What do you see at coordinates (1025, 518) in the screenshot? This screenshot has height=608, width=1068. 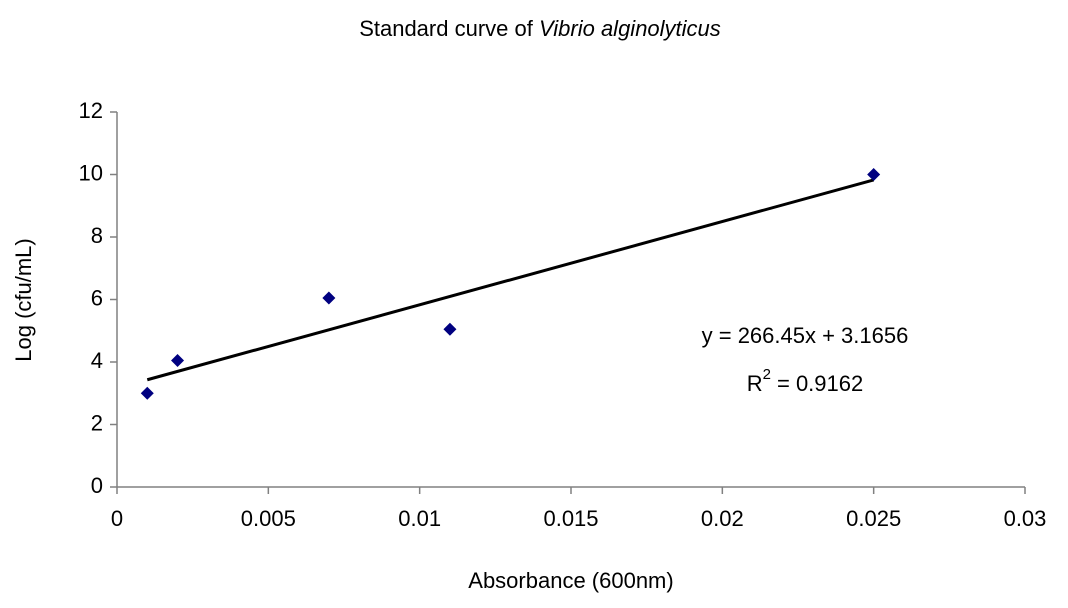 I see `x-tick-label: 0.03` at bounding box center [1025, 518].